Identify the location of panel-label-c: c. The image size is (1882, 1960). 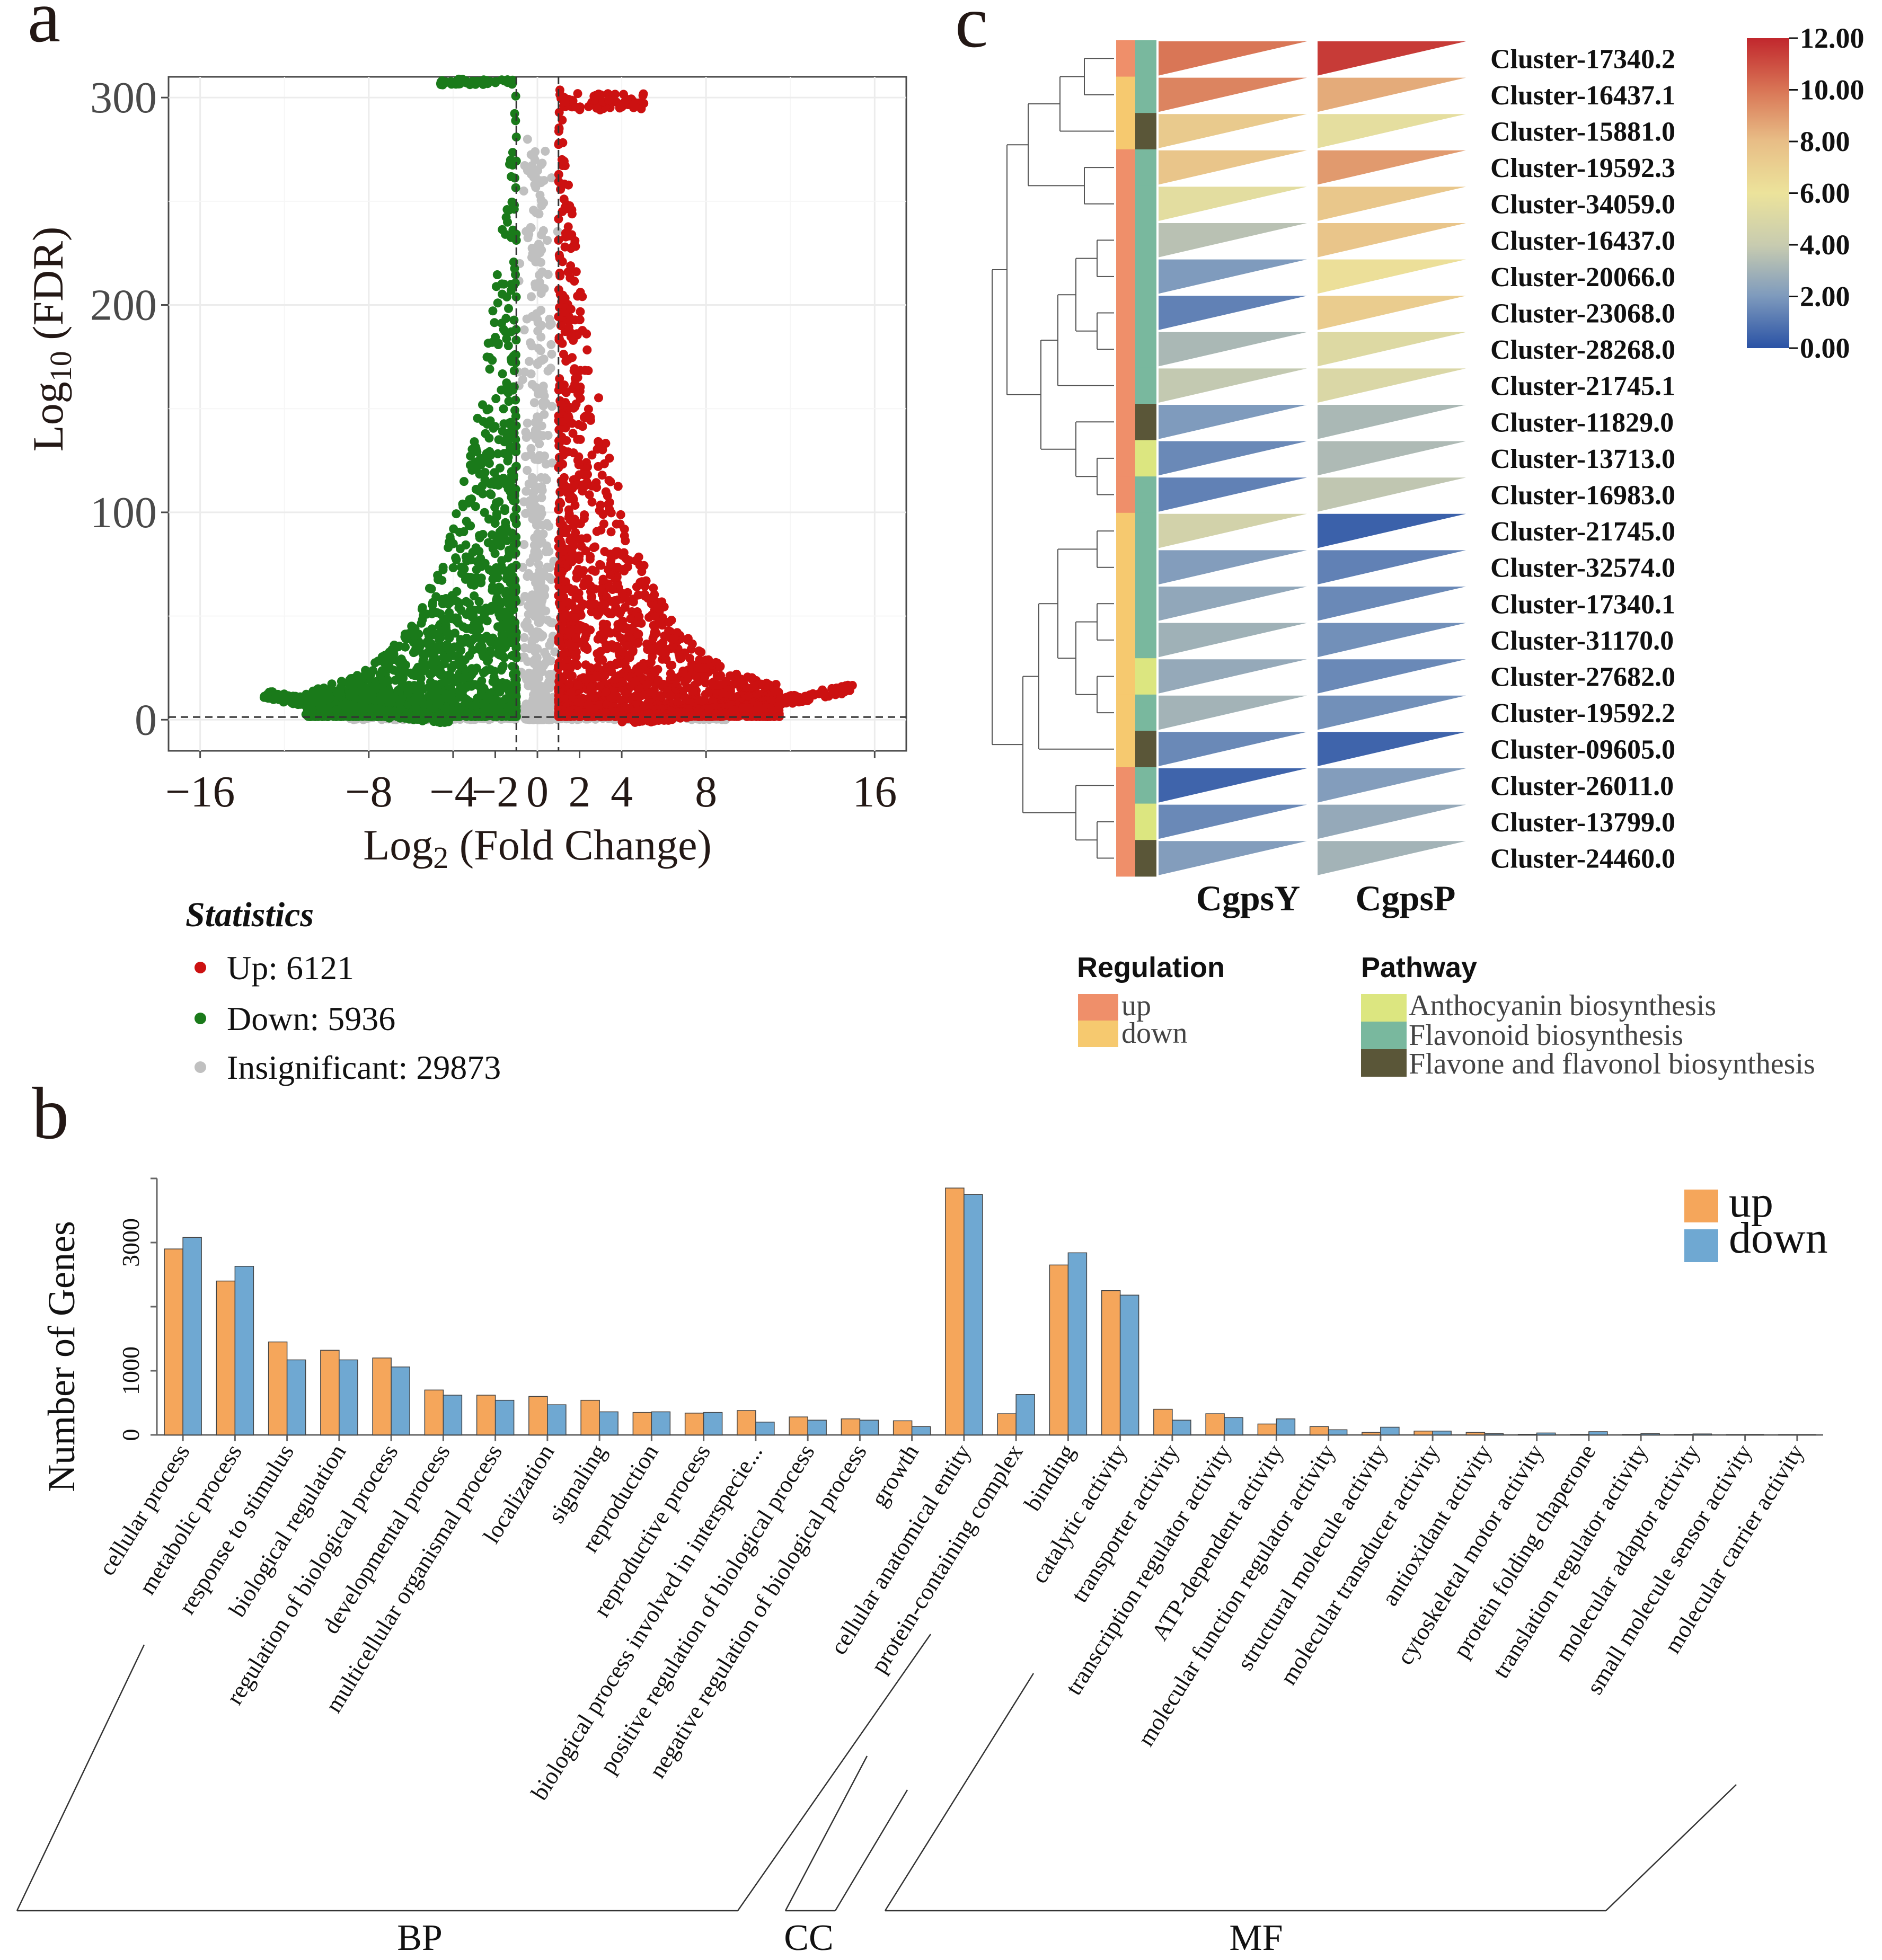
(971, 32).